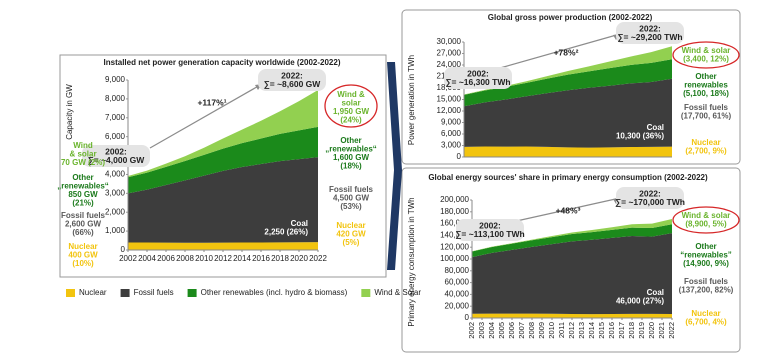 Image resolution: width=768 pixels, height=357 pixels. I want to click on label-line: (10%), so click(83, 263).